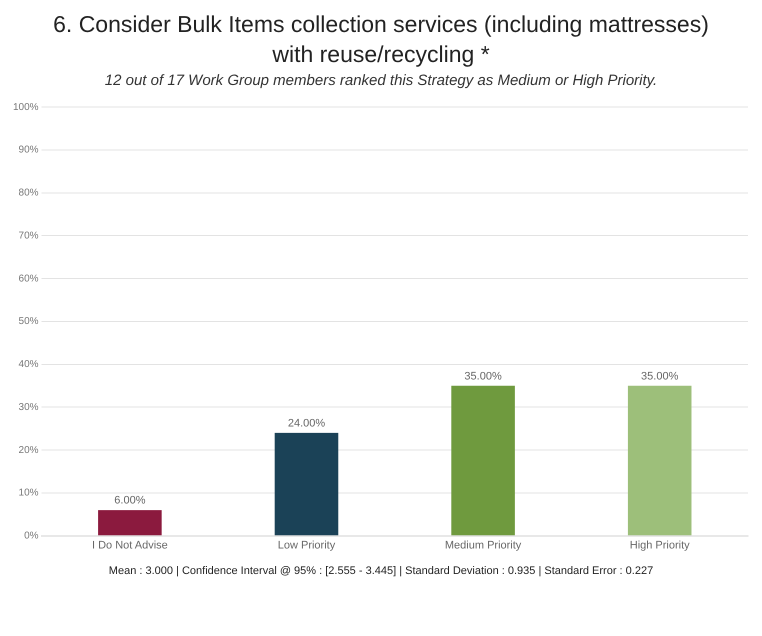  I want to click on x-tick-label: Medium Priority, so click(483, 545).